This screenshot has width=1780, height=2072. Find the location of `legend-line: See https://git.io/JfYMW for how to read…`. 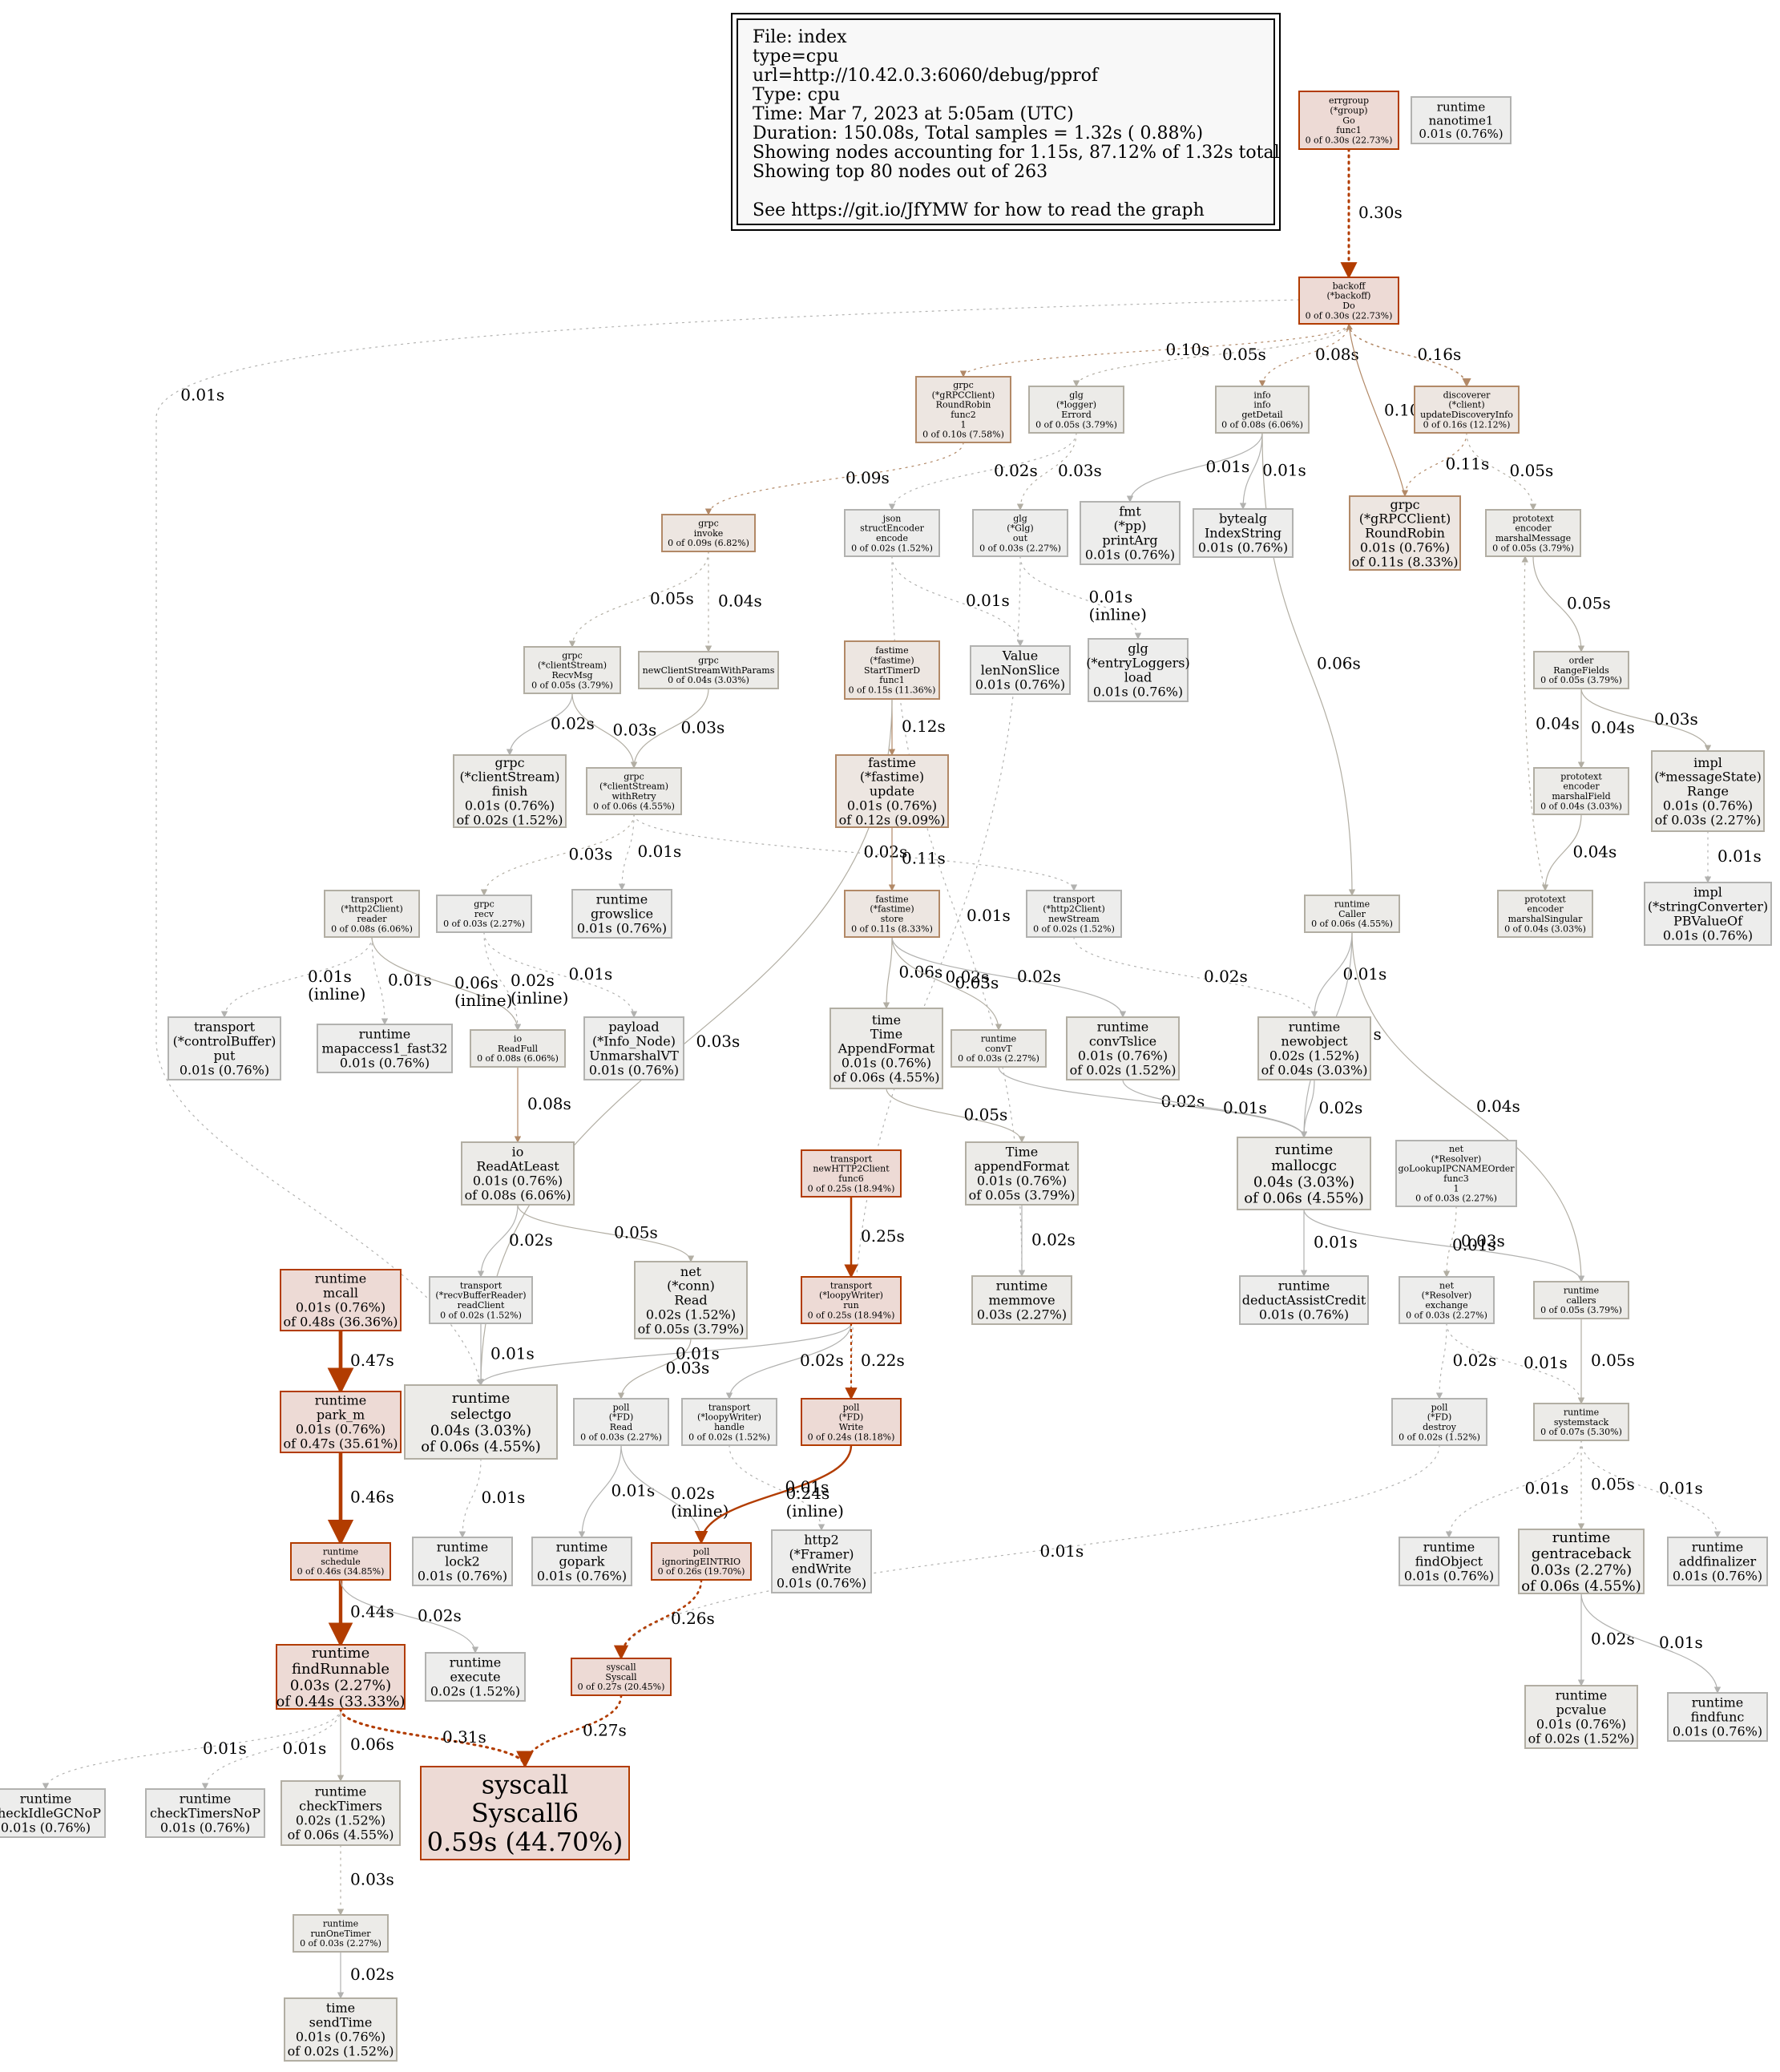

legend-line: See https://git.io/JfYMW for how to read… is located at coordinates (979, 210).